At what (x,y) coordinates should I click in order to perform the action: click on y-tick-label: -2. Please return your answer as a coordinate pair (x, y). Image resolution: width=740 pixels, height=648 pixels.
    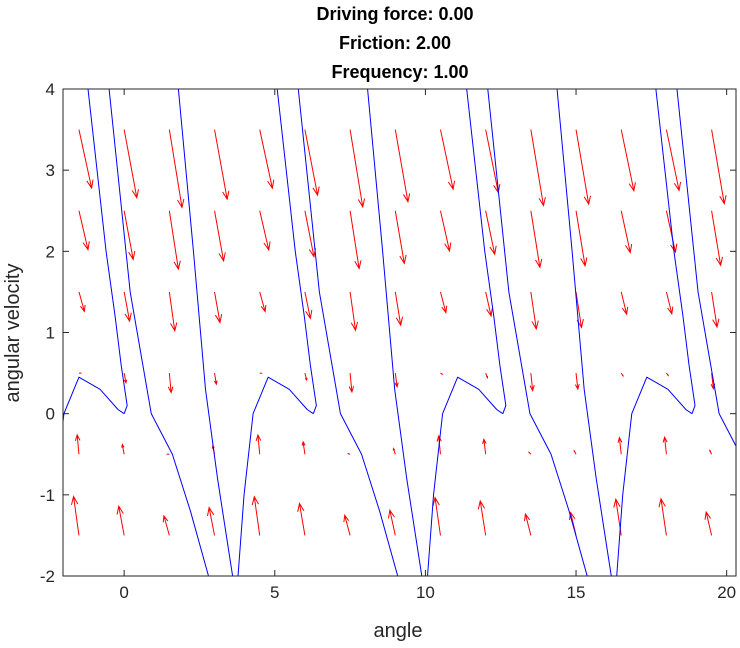
    Looking at the image, I should click on (47, 576).